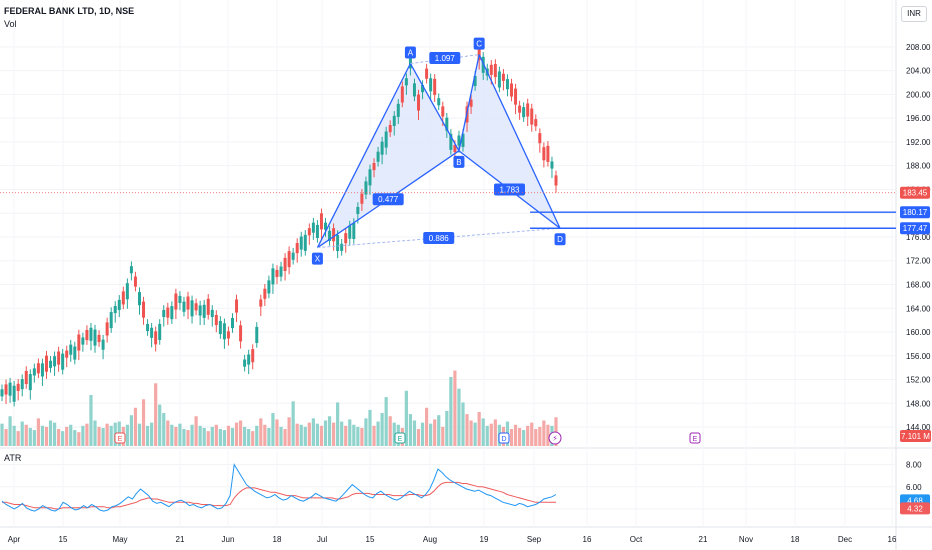 This screenshot has height=550, width=932. What do you see at coordinates (918, 284) in the screenshot?
I see `price-tick-label: 168.00` at bounding box center [918, 284].